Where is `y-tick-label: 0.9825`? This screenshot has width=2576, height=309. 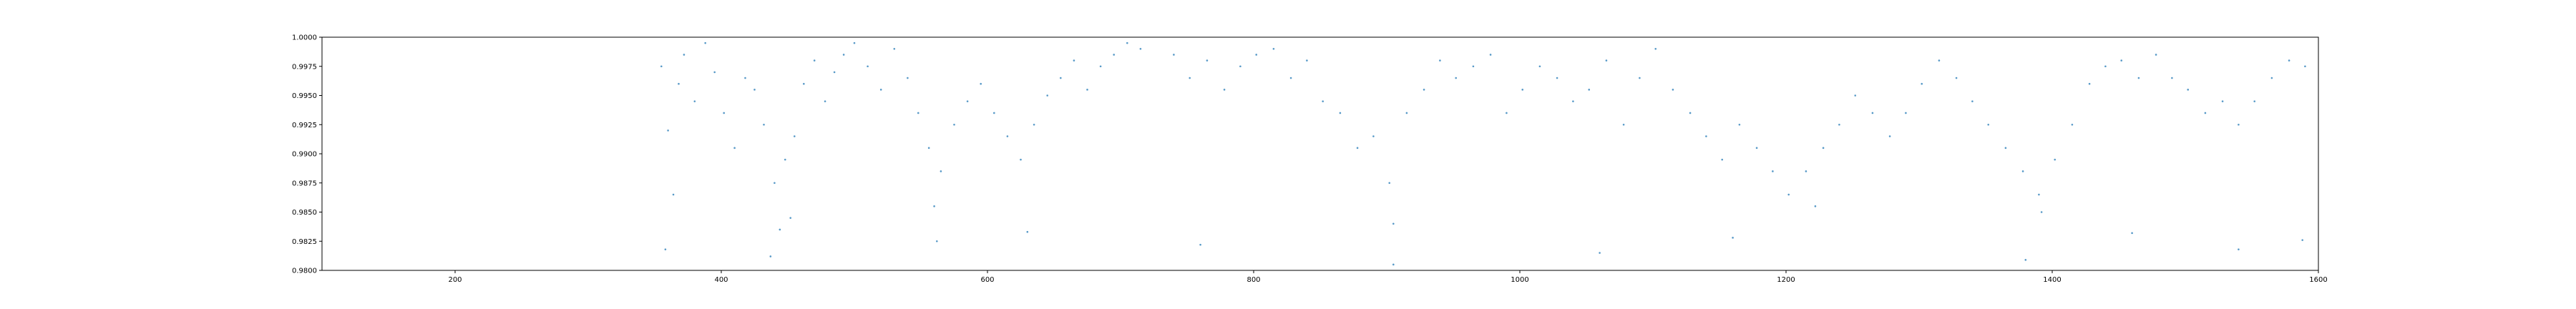
y-tick-label: 0.9825 is located at coordinates (304, 242).